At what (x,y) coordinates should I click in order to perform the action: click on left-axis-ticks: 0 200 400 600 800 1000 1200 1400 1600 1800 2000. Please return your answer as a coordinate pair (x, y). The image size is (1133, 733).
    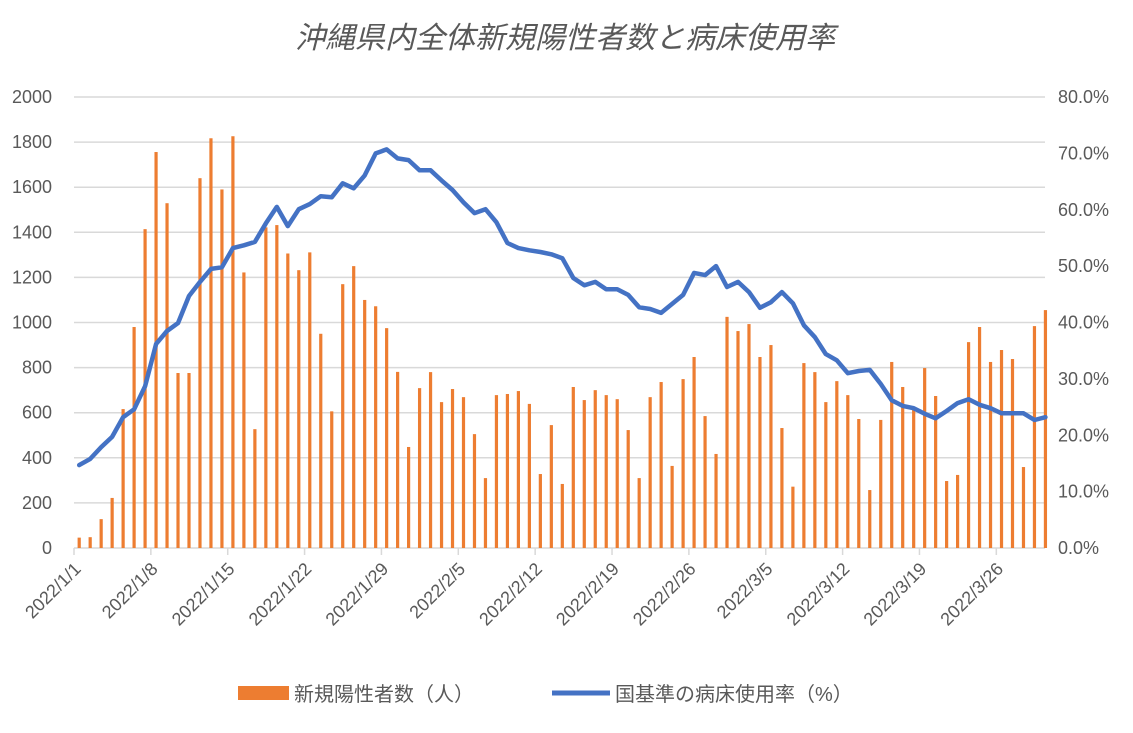
    Looking at the image, I should click on (32, 322).